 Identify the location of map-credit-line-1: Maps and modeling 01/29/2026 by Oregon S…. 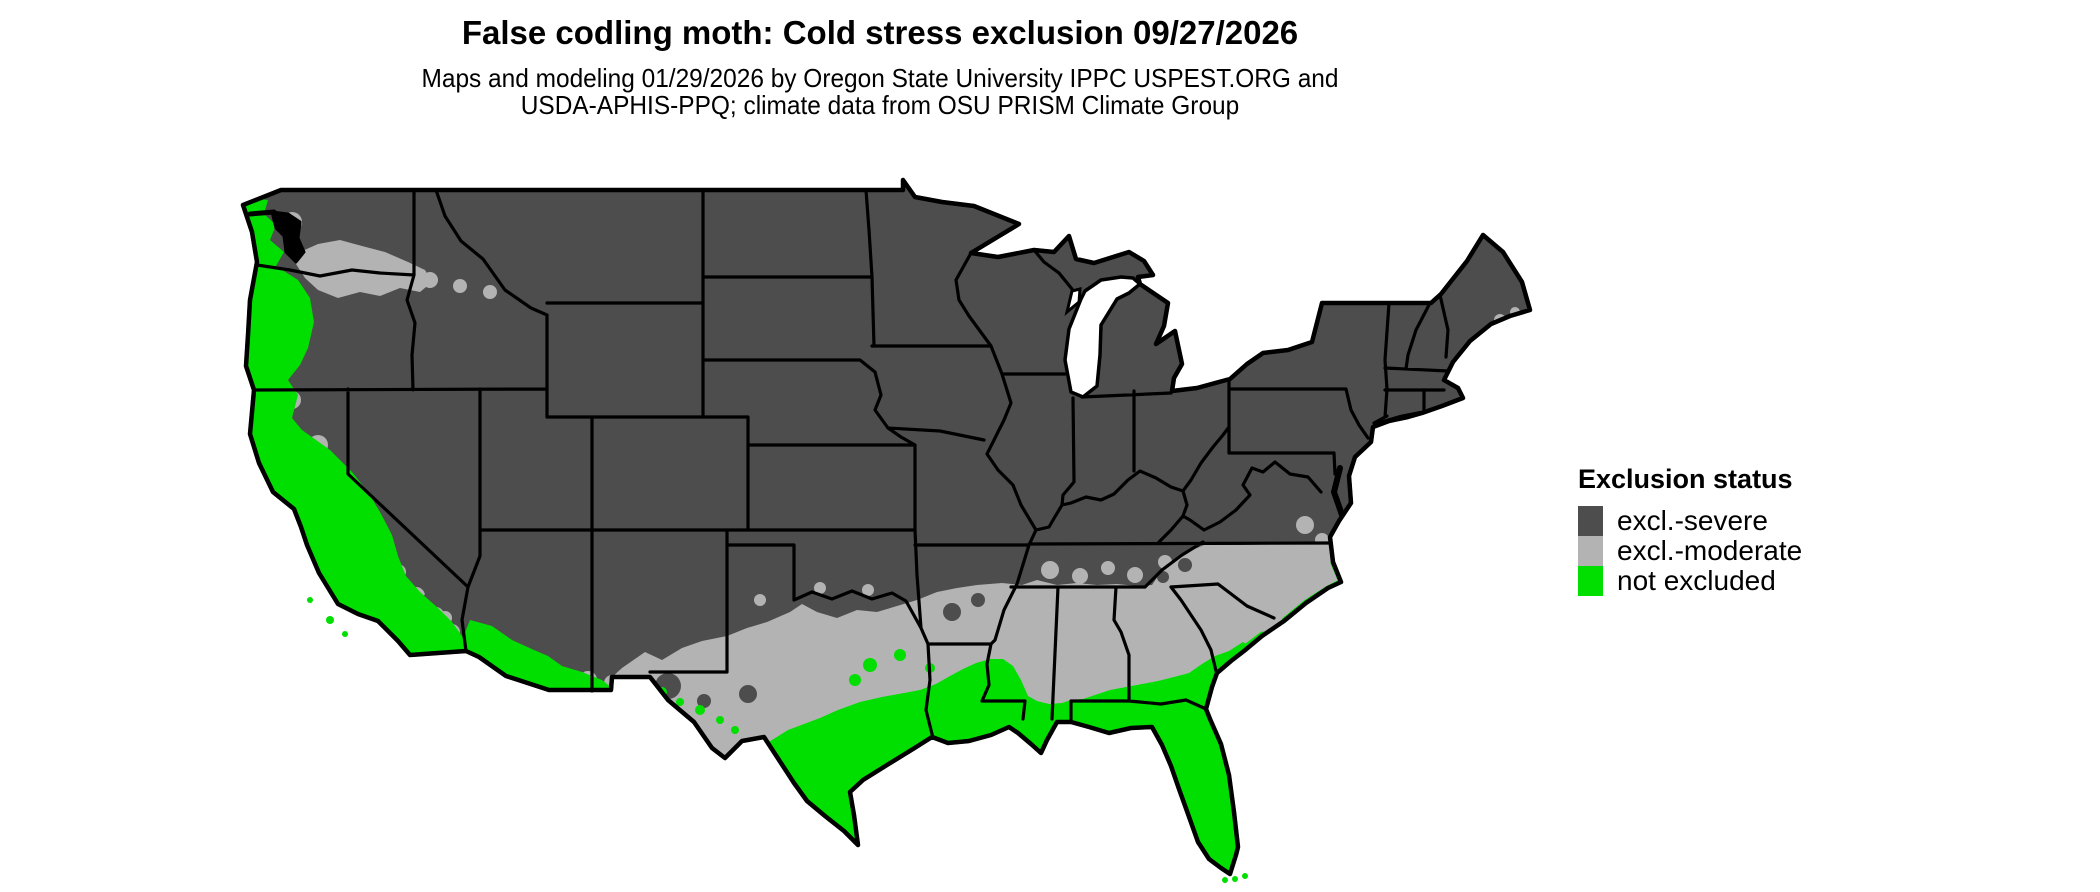
(880, 78).